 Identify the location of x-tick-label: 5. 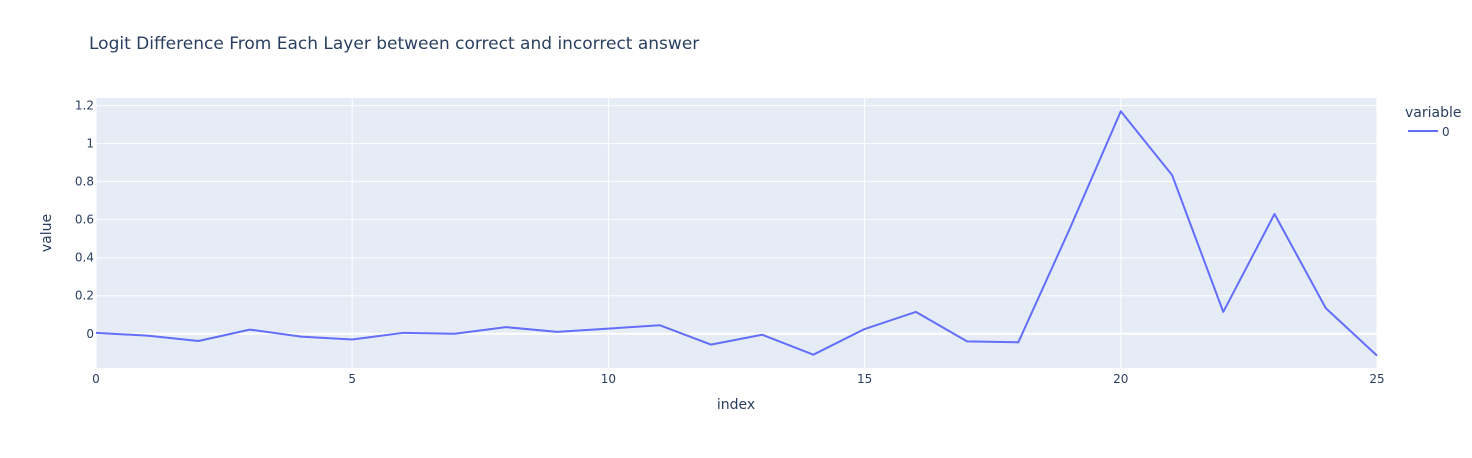
(352, 379).